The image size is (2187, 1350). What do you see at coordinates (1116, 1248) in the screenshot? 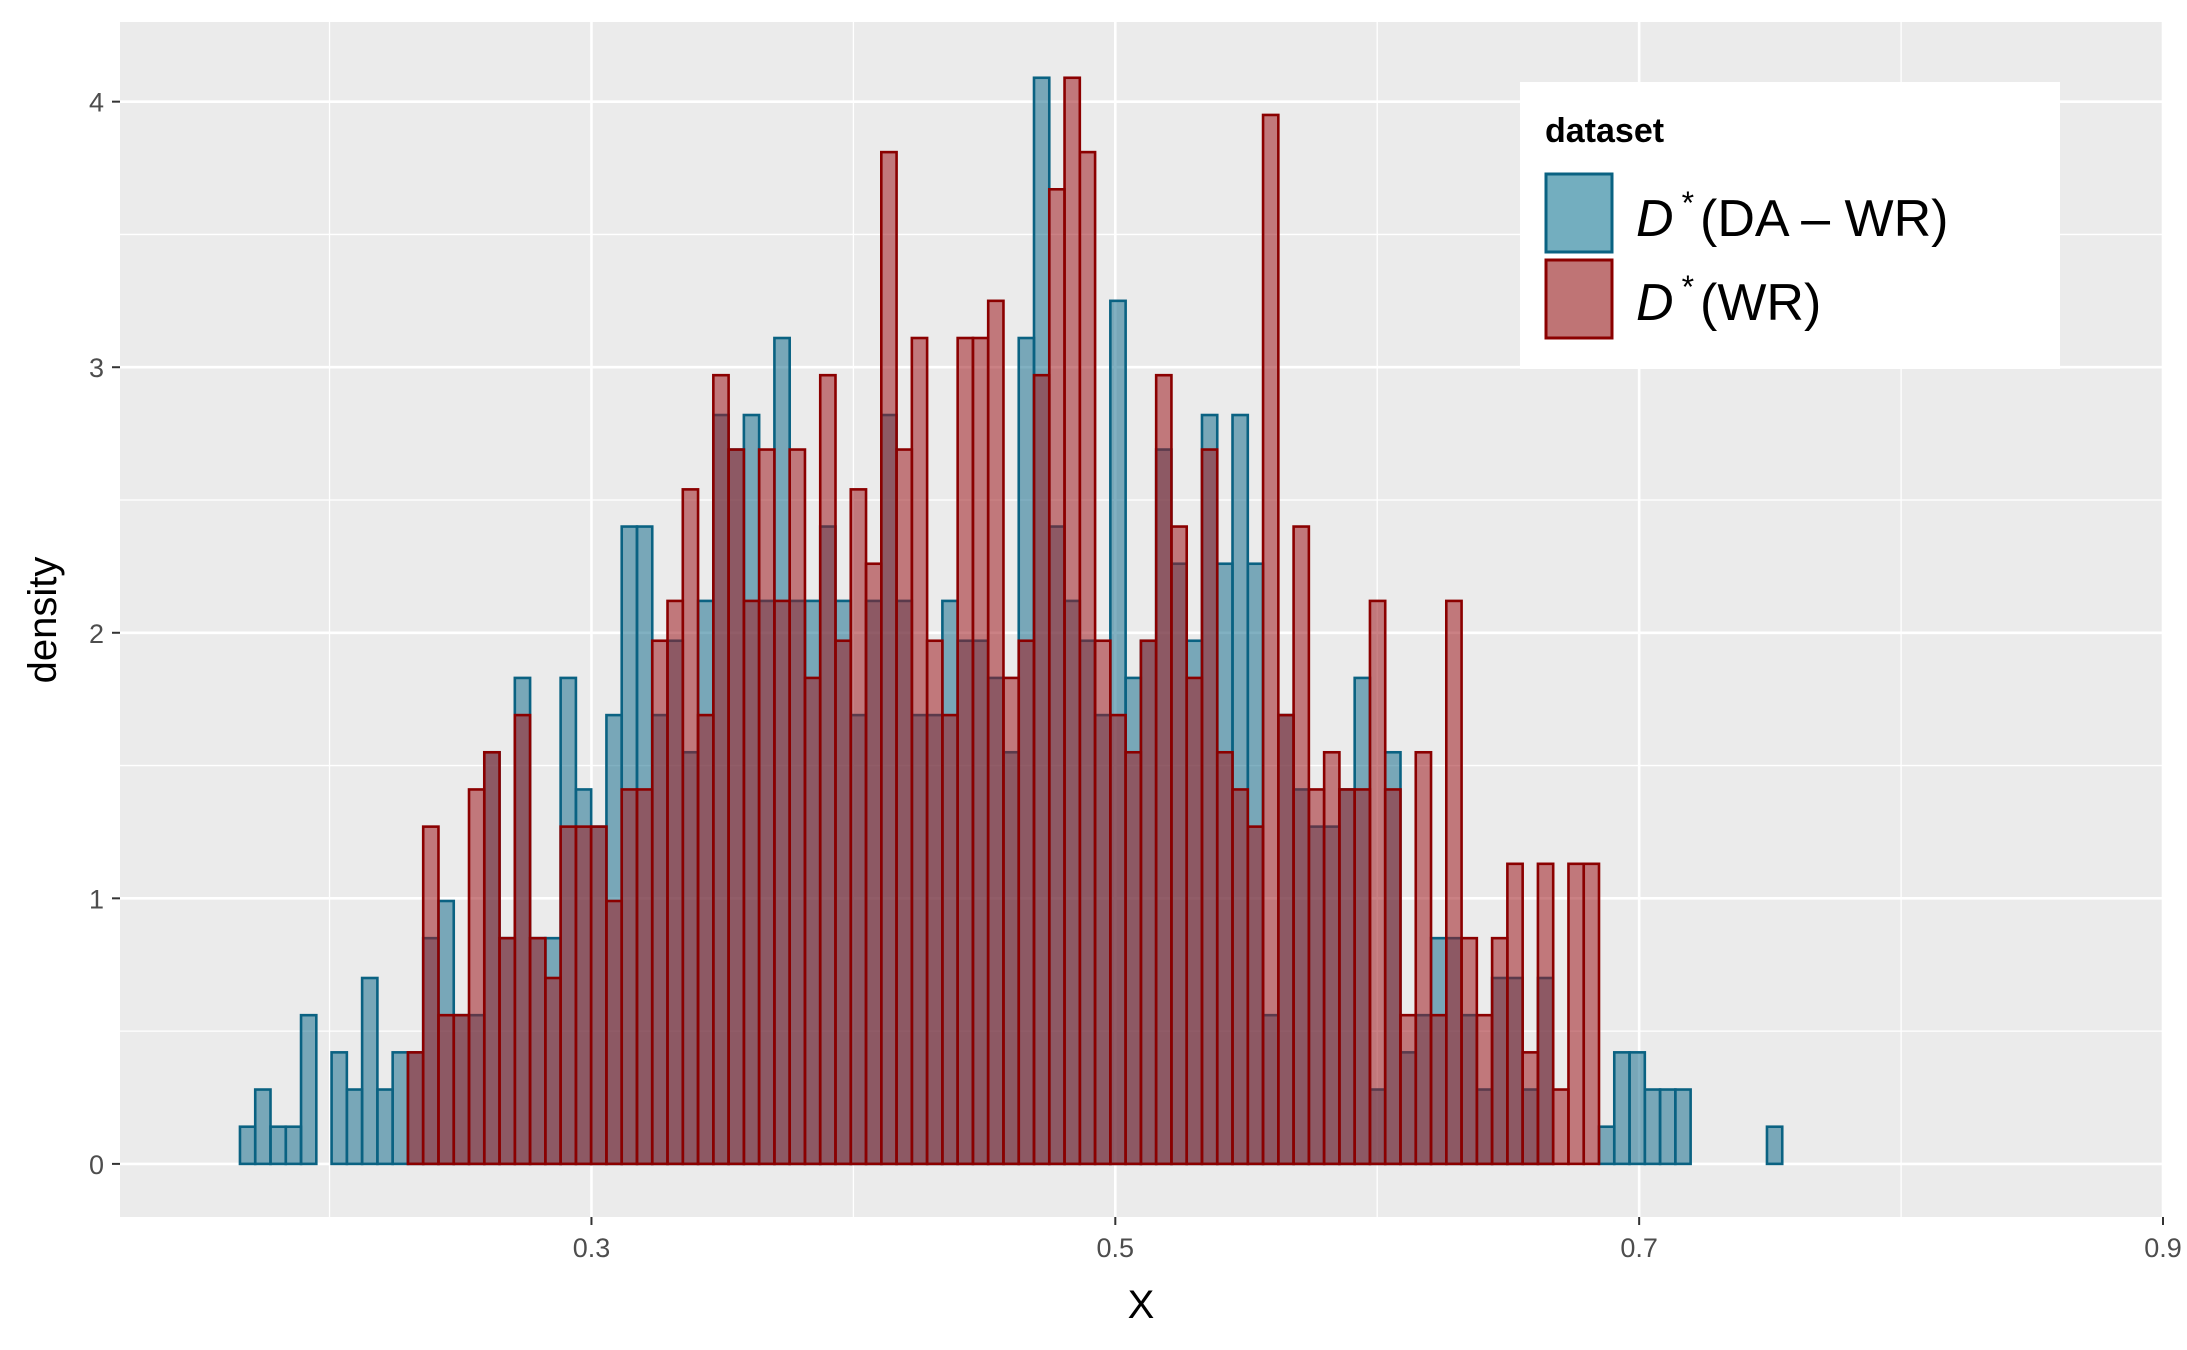
I see `x-tick-label: 0.5` at bounding box center [1116, 1248].